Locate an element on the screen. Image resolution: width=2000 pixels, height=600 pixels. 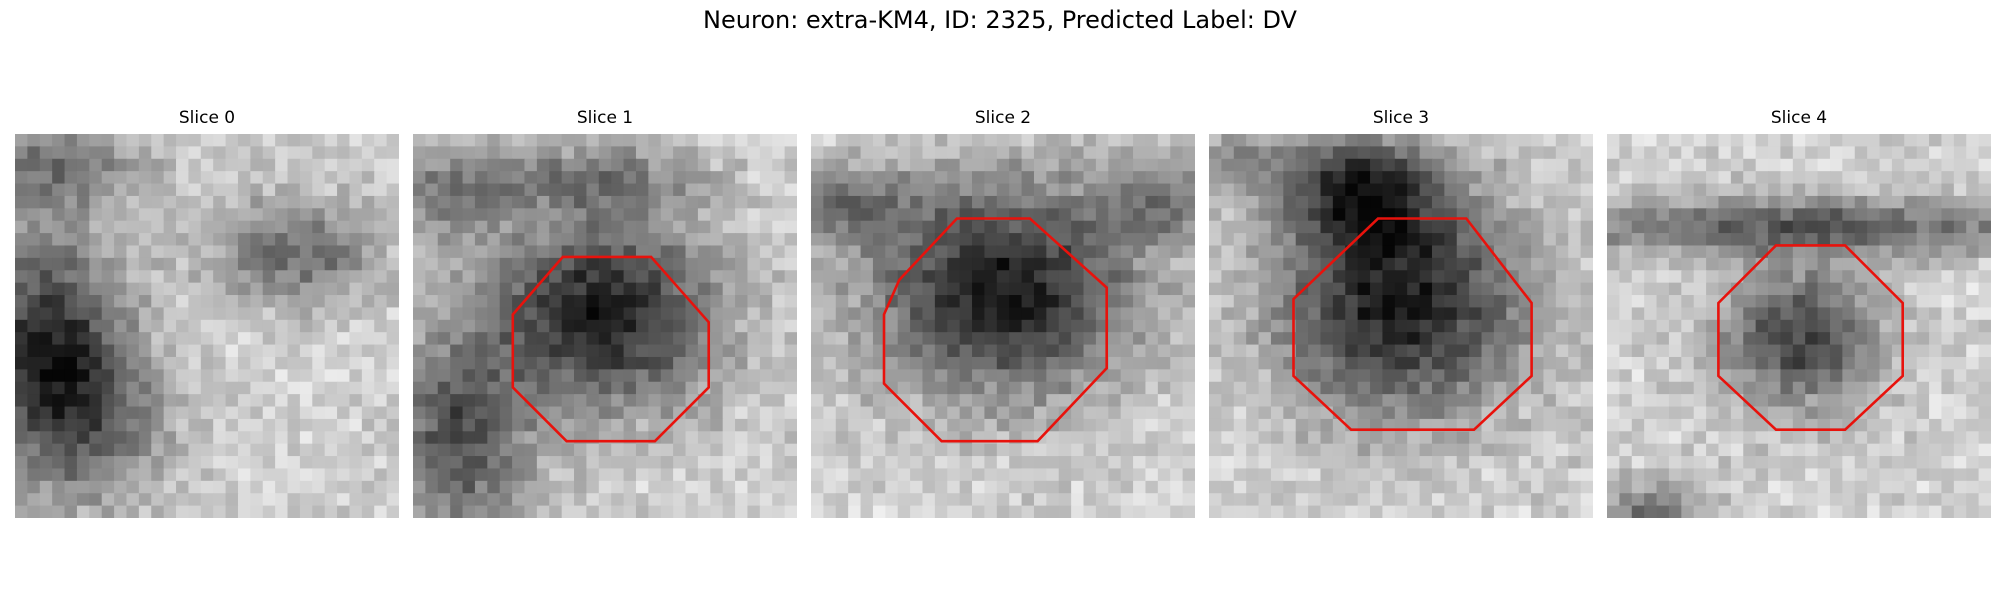
slice-2-image is located at coordinates (1003, 326).